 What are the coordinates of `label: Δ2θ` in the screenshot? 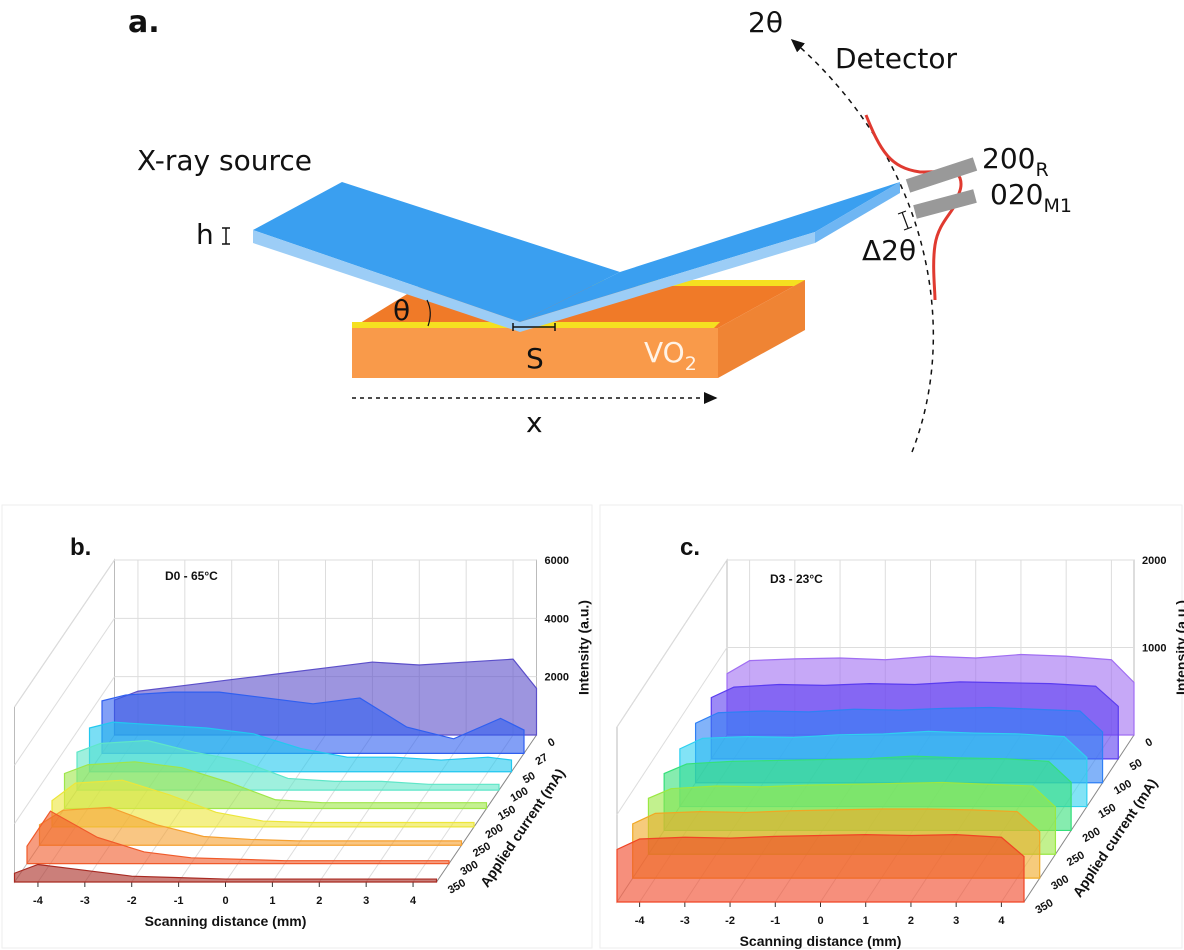 It's located at (889, 250).